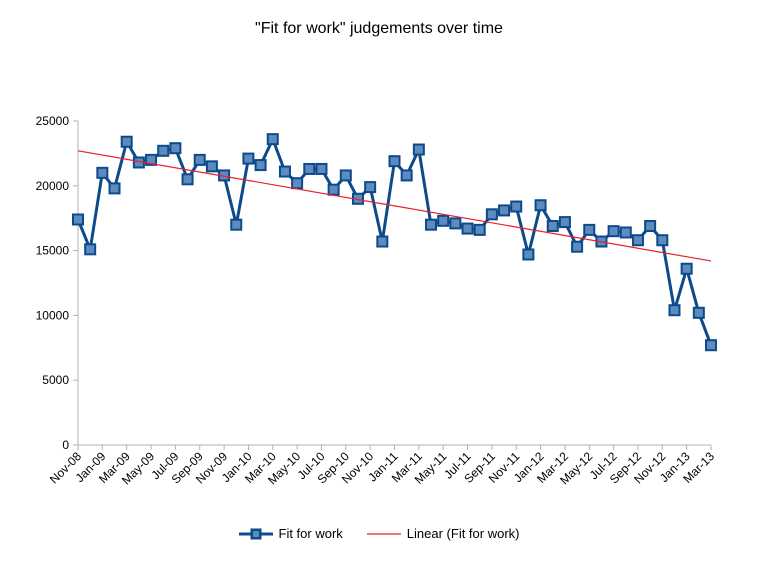  I want to click on legend-item-trendline: Linear (Fit for work), so click(443, 533).